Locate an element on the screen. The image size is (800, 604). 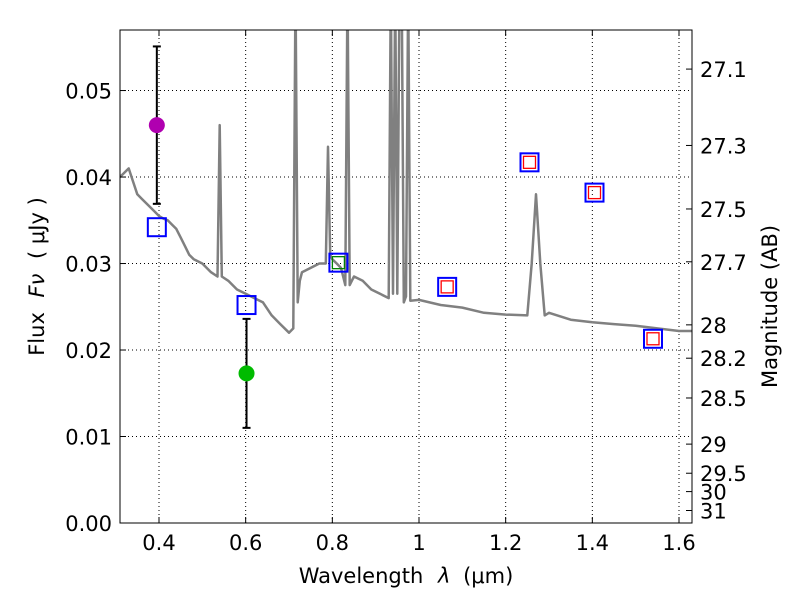
x-axis-label-unit: (μm) is located at coordinates (488, 576).